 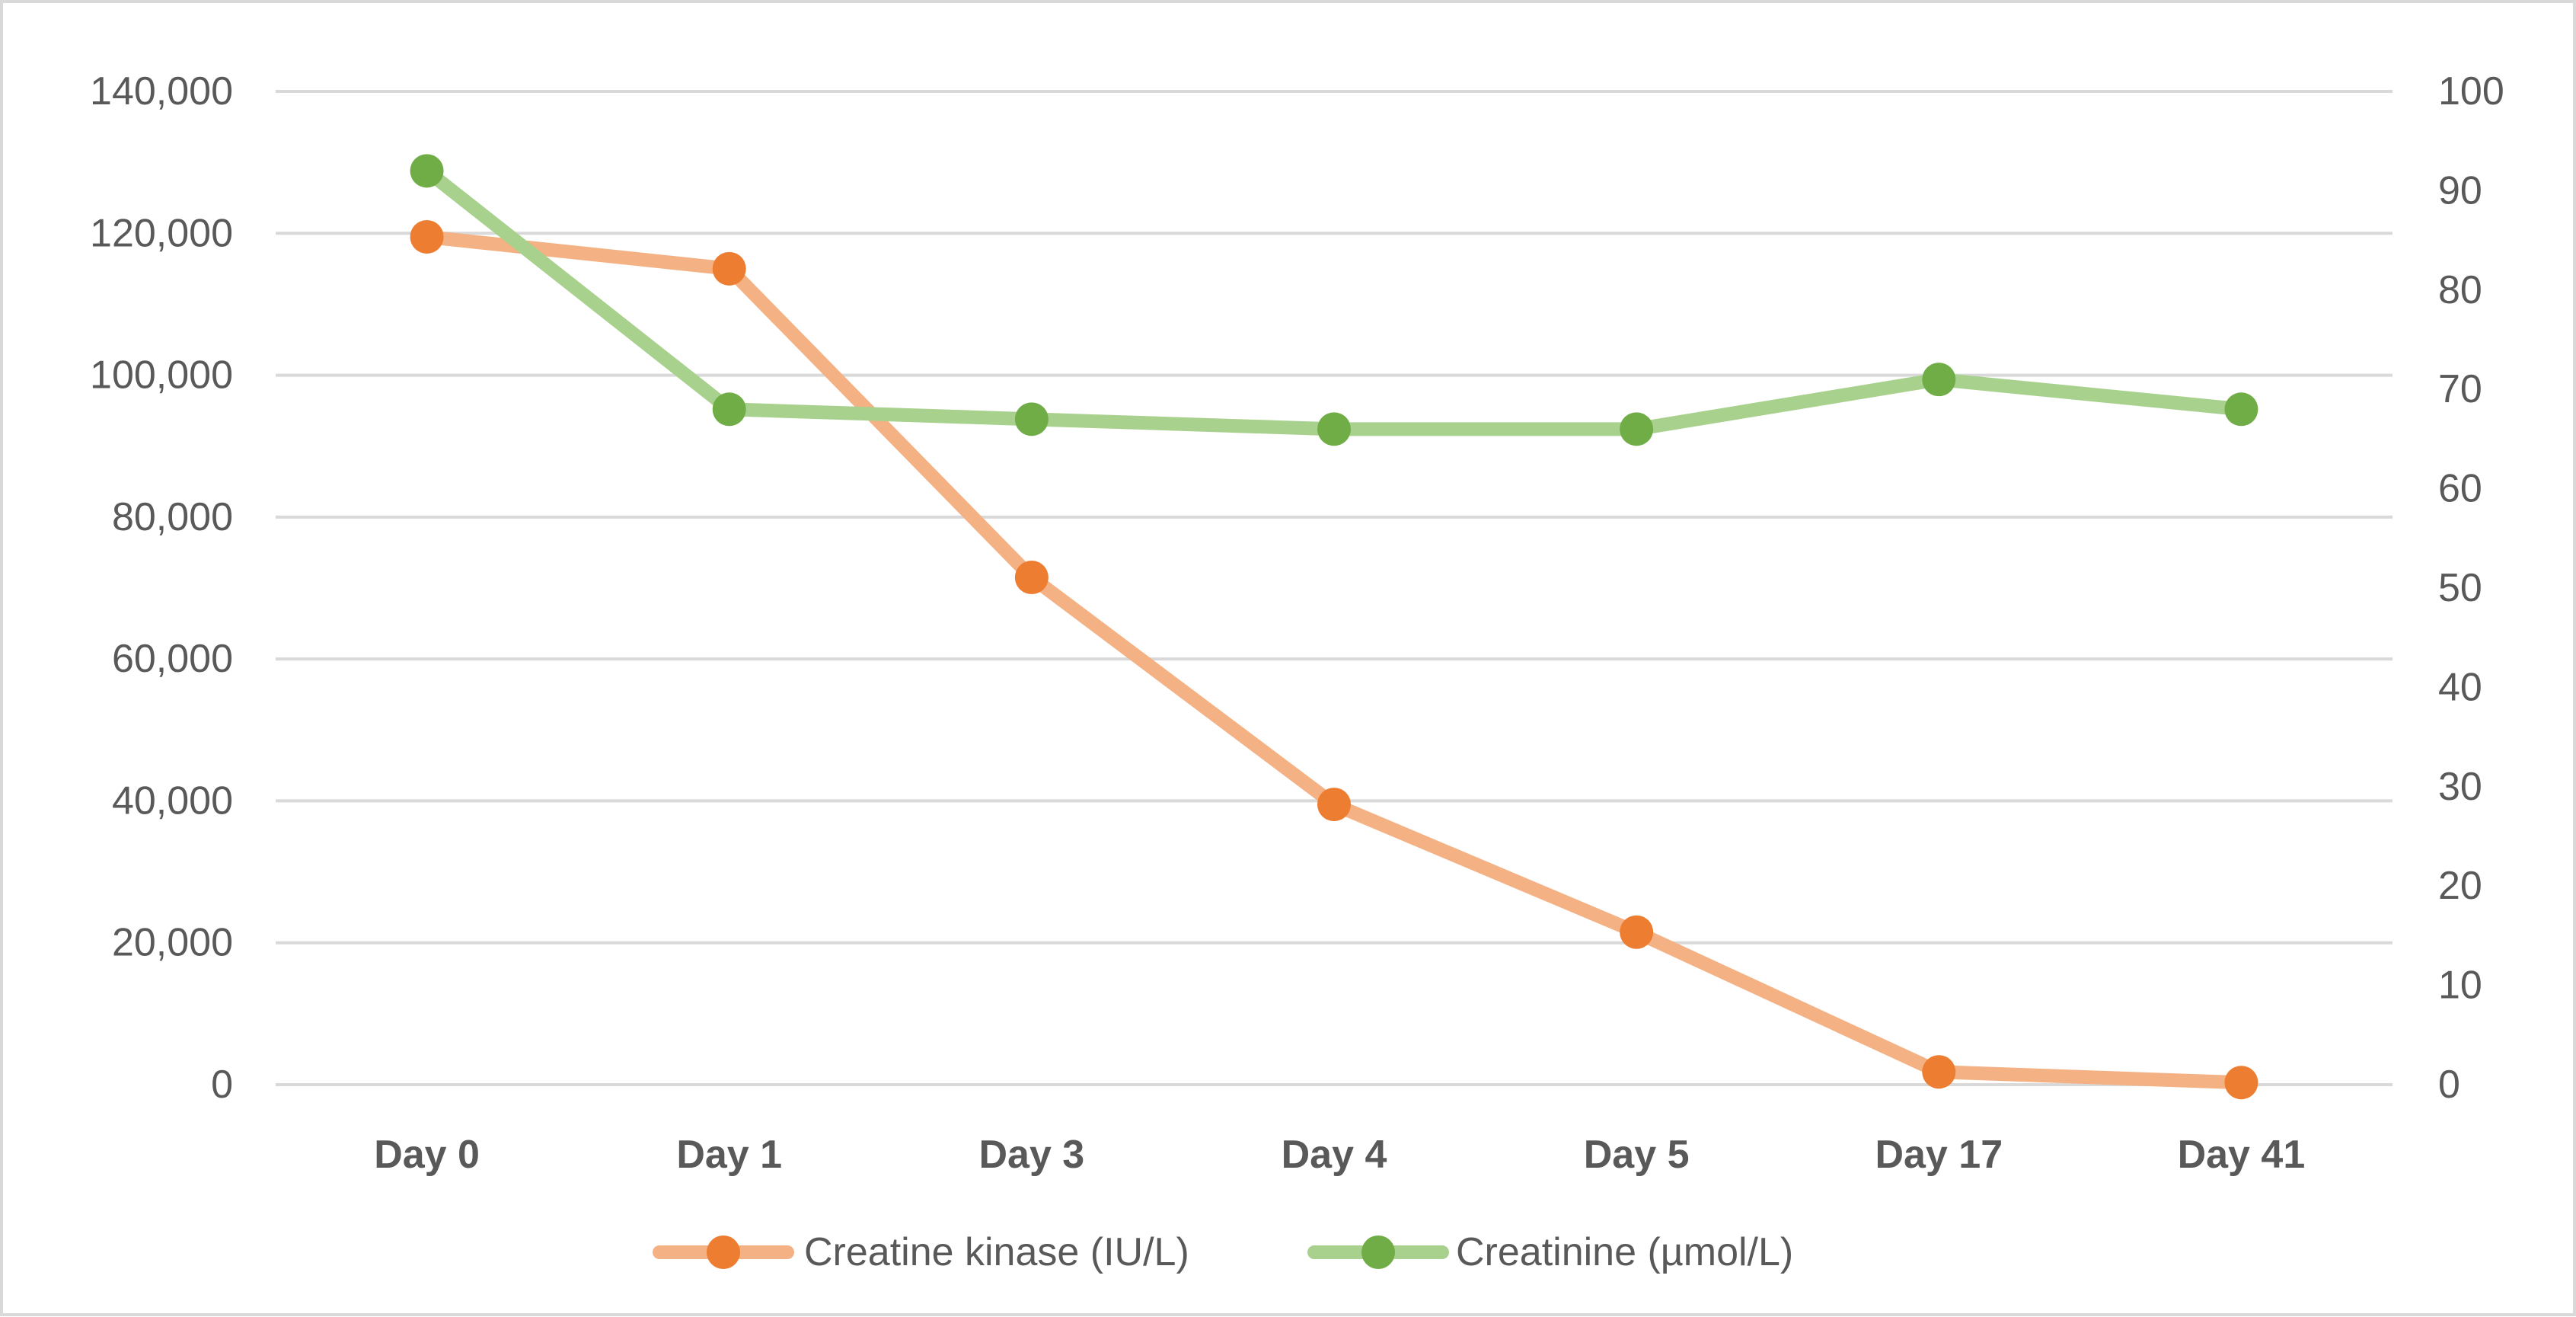 What do you see at coordinates (2471, 91) in the screenshot?
I see `right-tick-label: 100` at bounding box center [2471, 91].